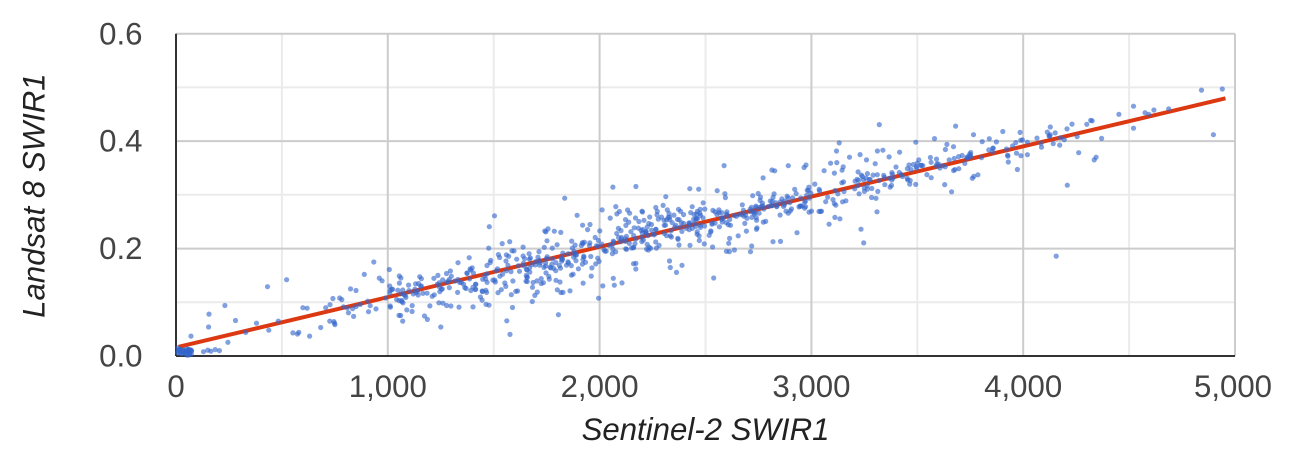 The width and height of the screenshot is (1292, 458). What do you see at coordinates (120, 356) in the screenshot?
I see `svg-text: 0.0` at bounding box center [120, 356].